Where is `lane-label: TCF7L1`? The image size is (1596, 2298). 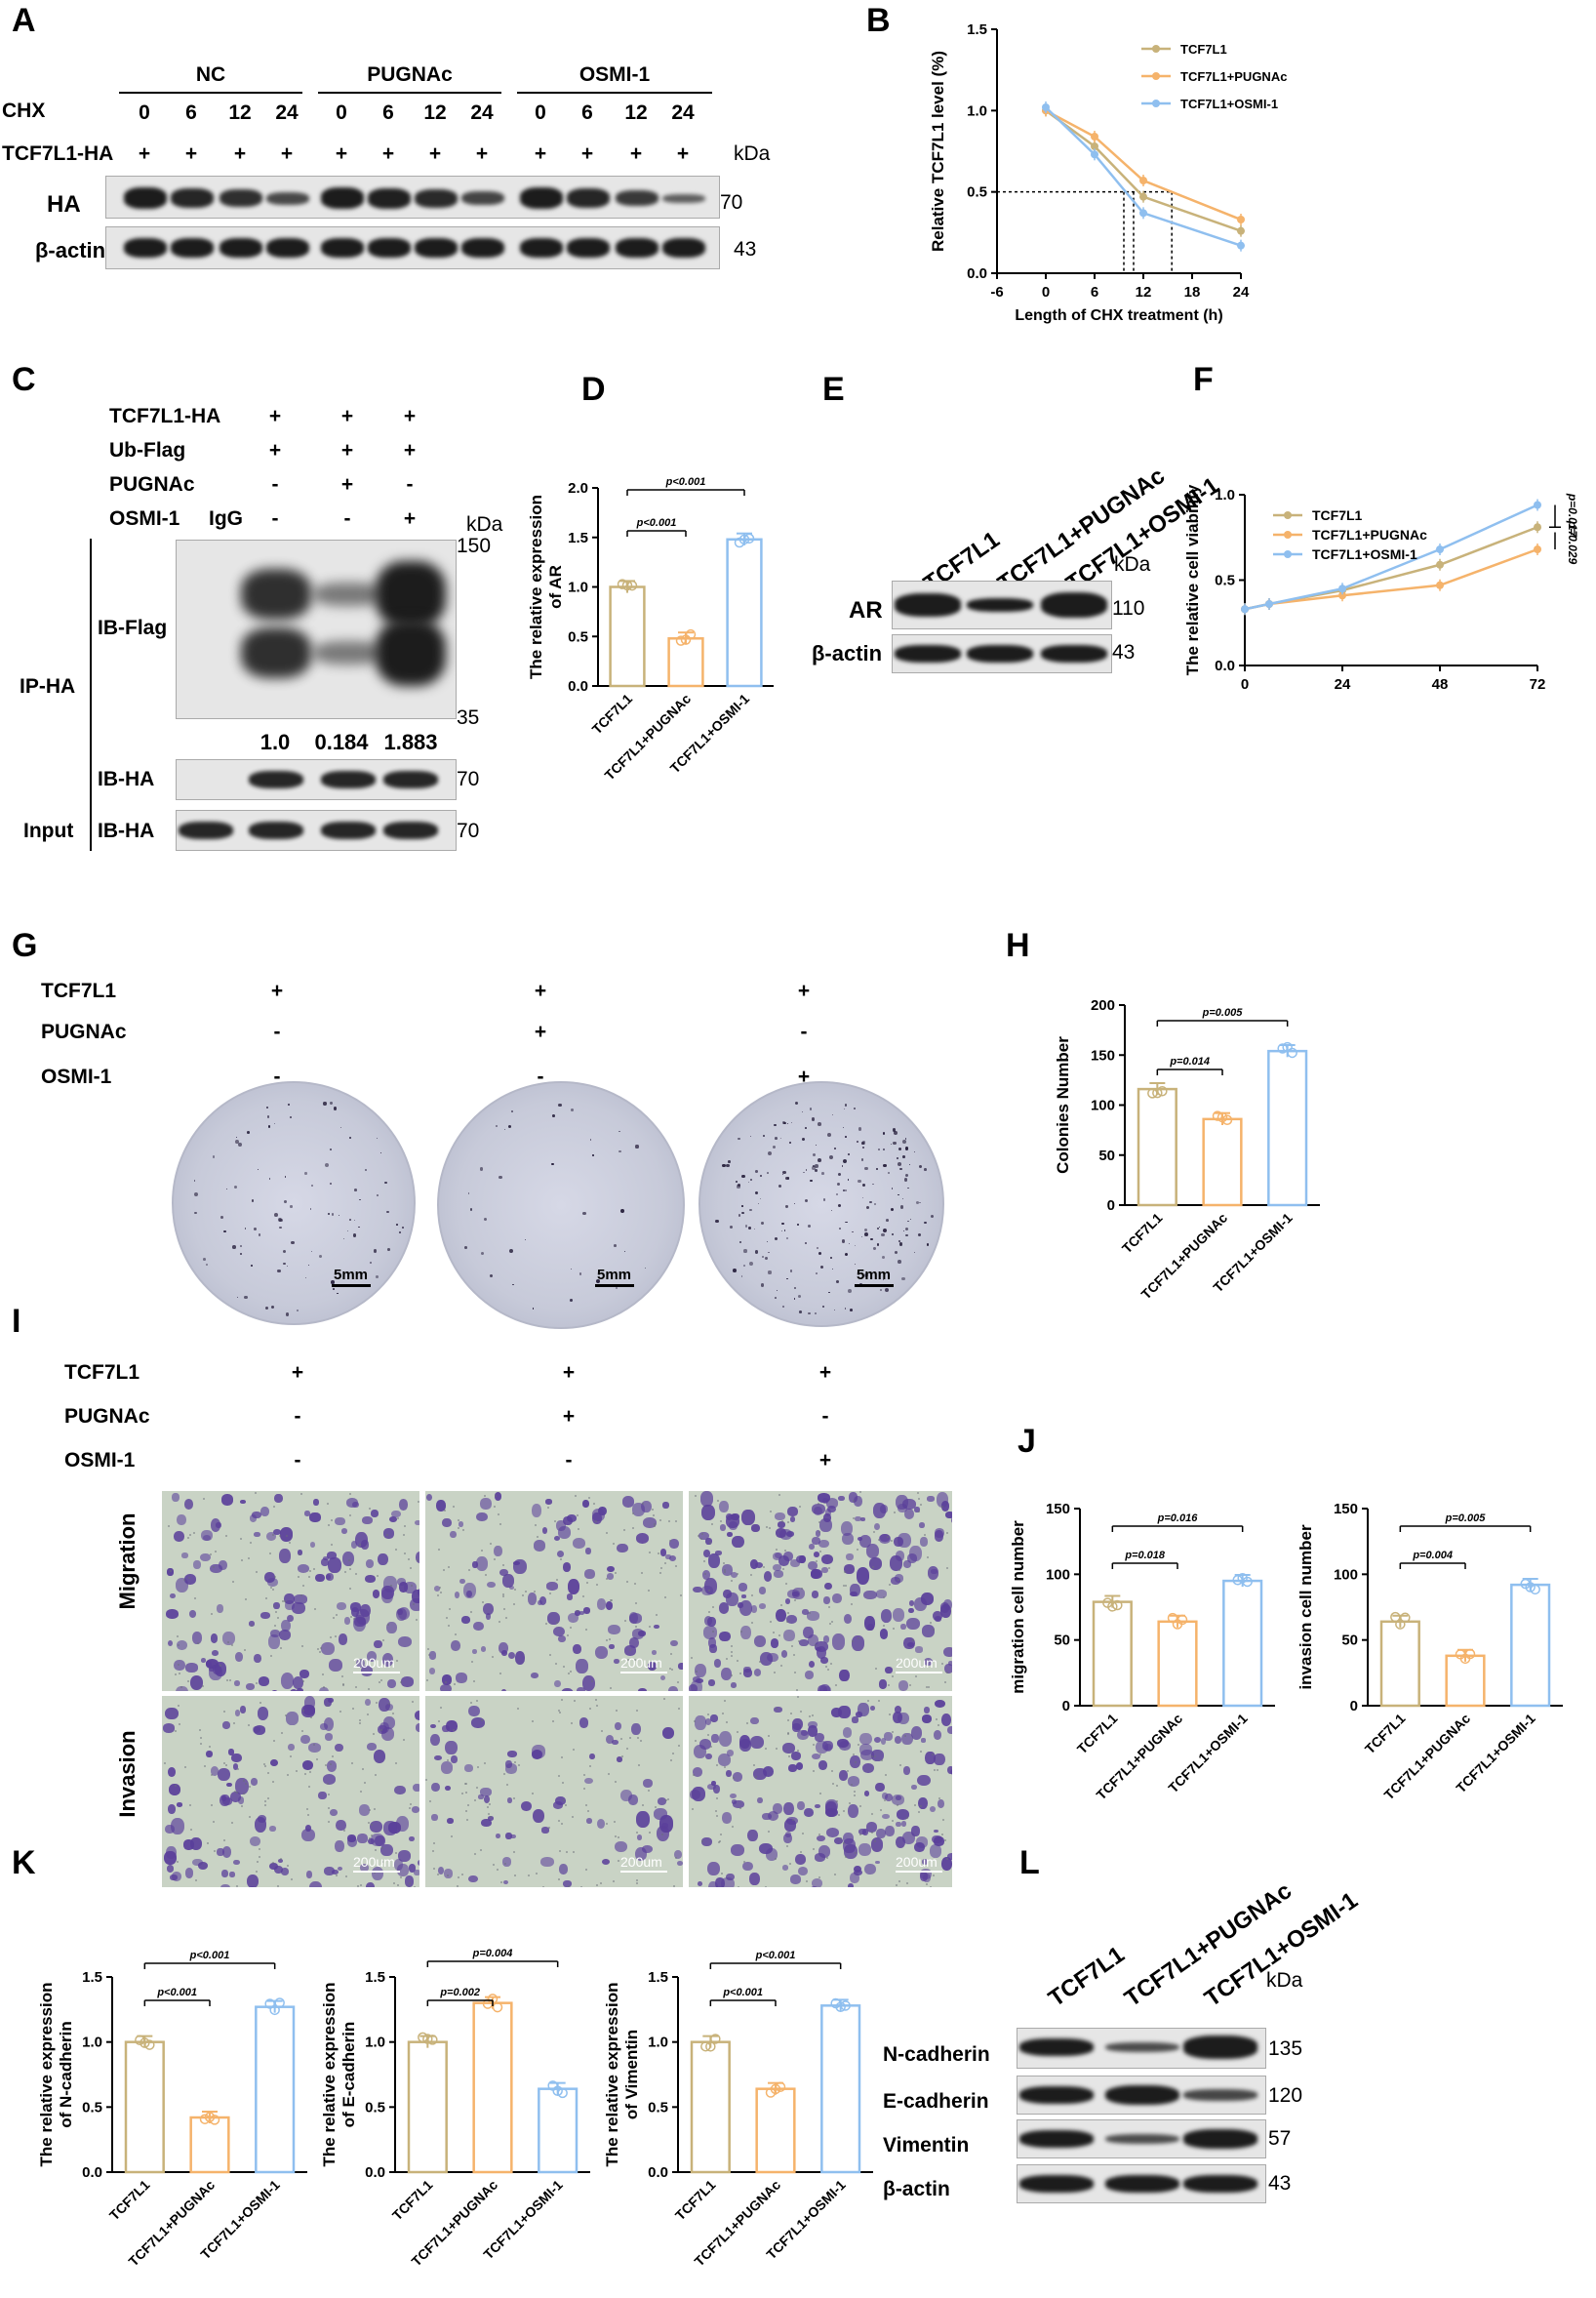 lane-label: TCF7L1 is located at coordinates (1087, 1977).